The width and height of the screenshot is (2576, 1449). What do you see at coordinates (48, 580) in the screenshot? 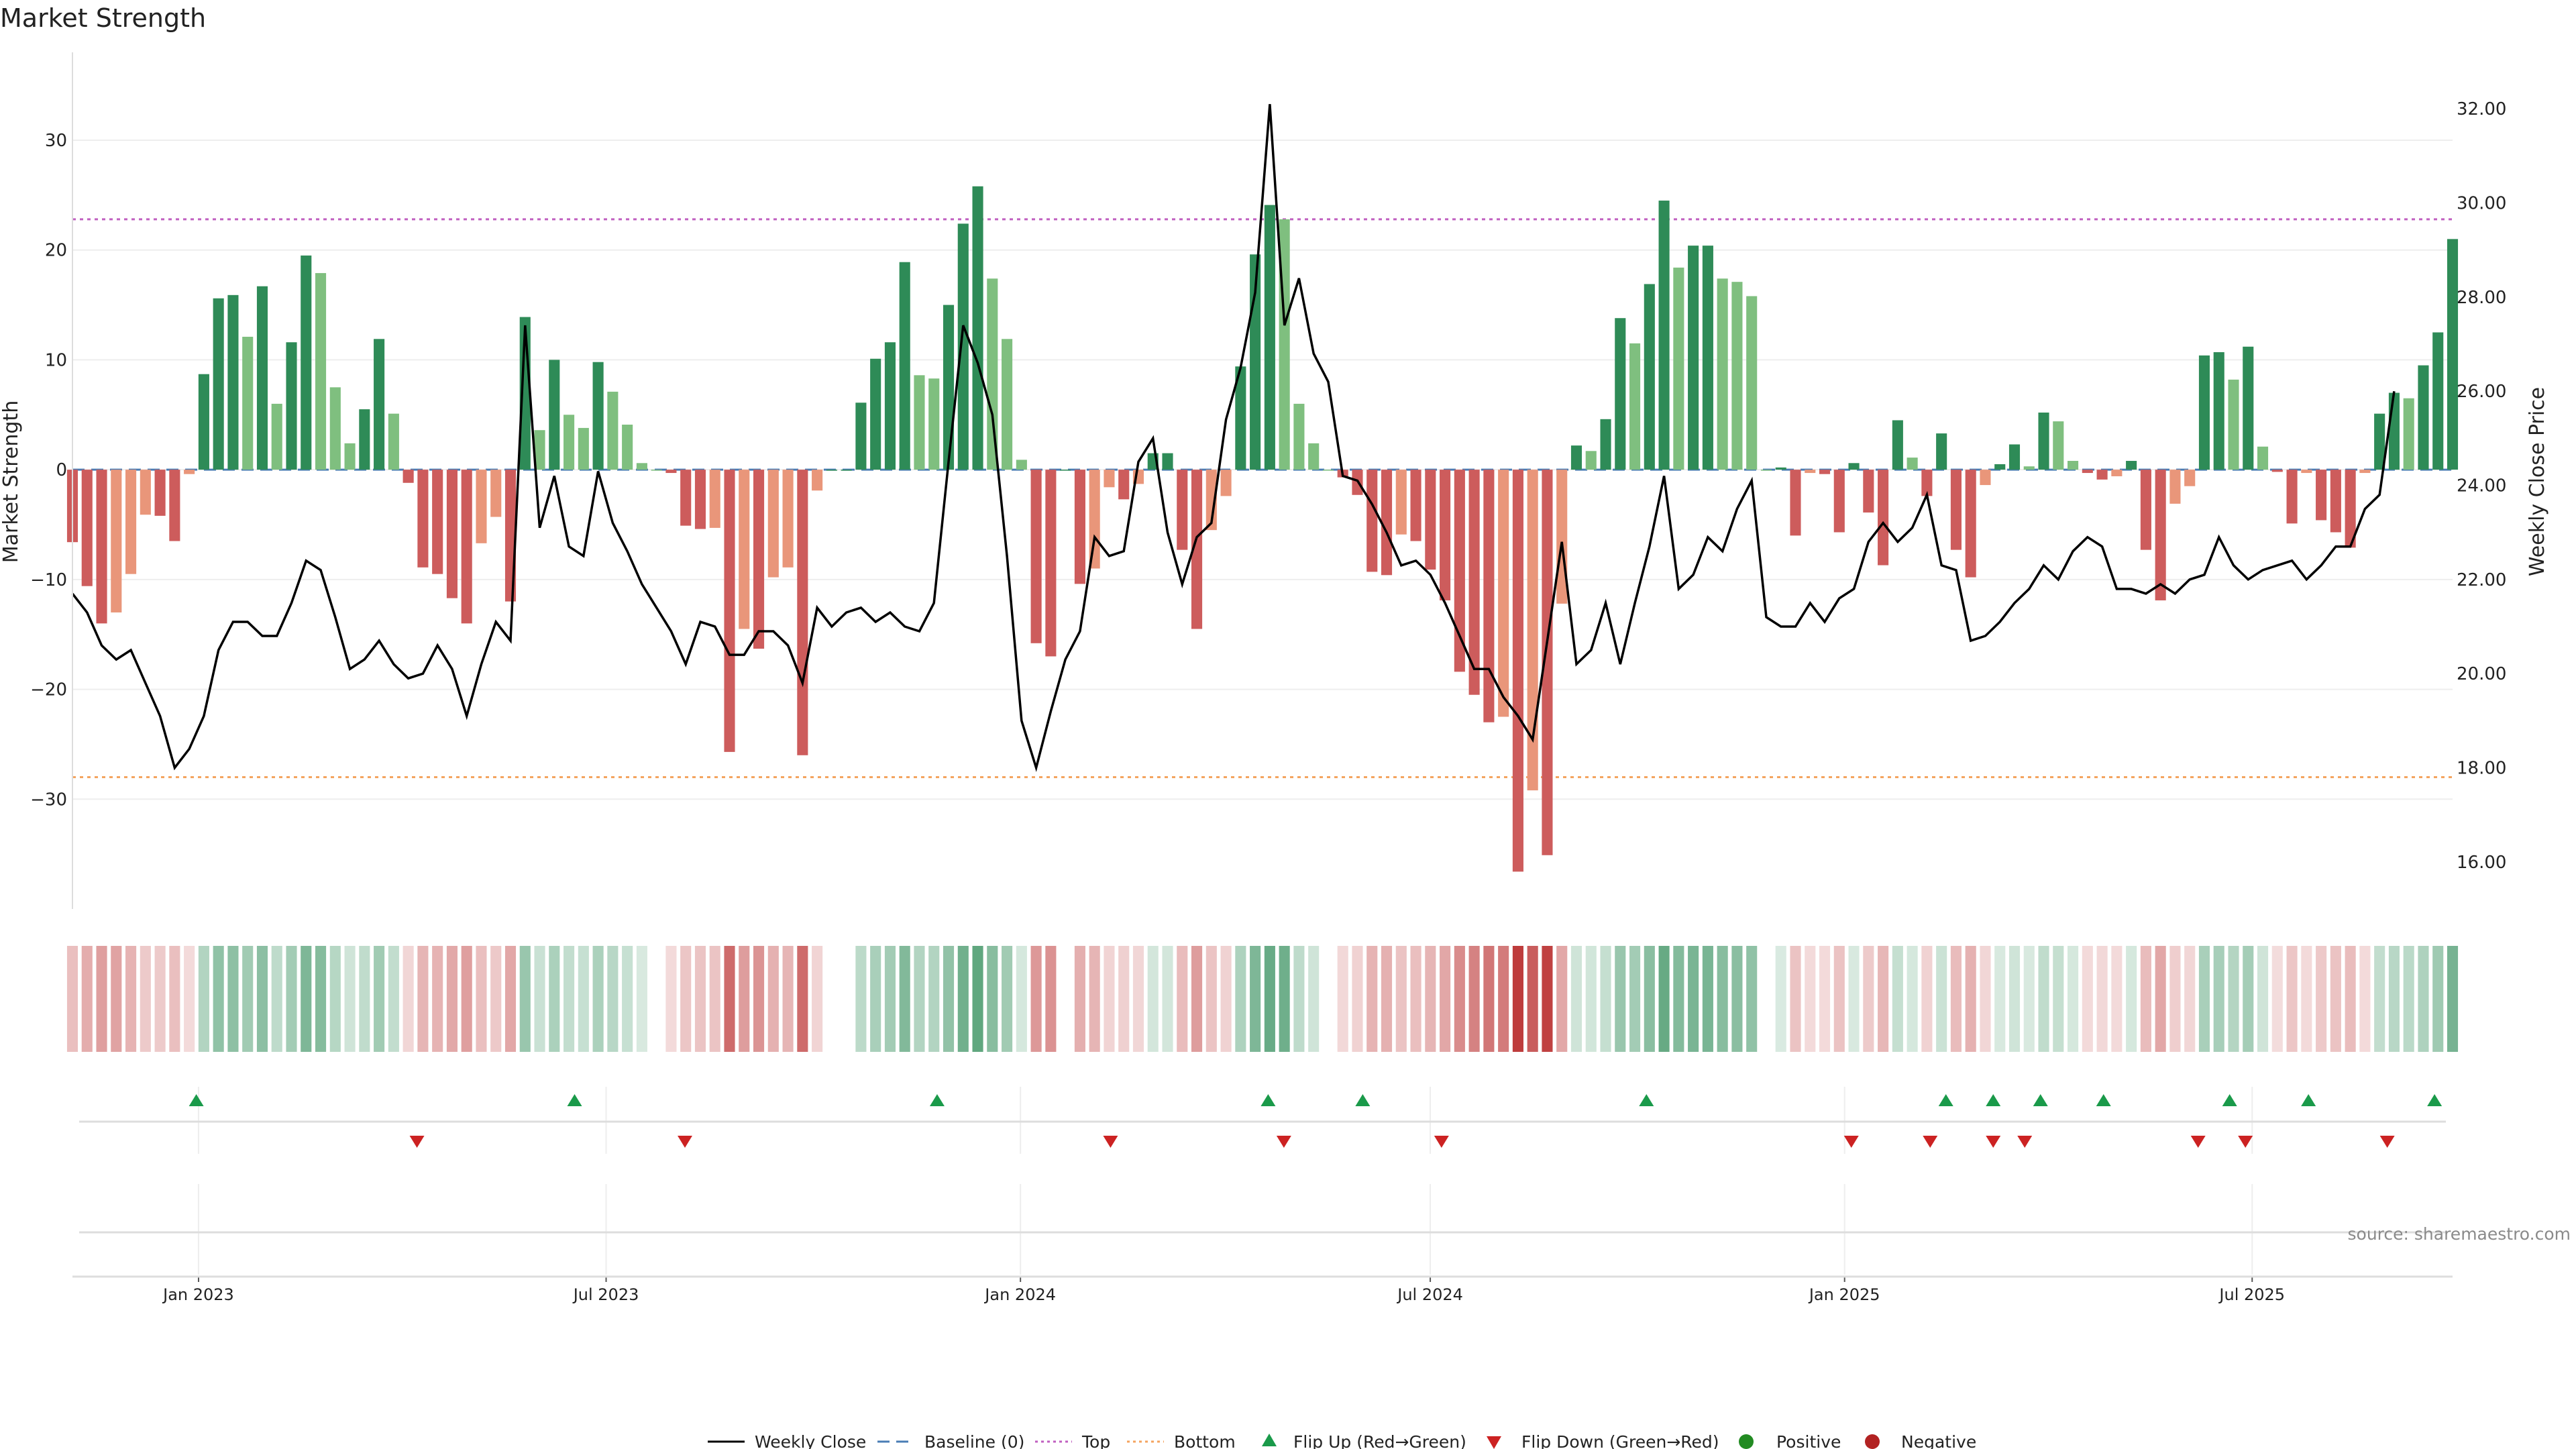
I see `left-y-tick-label: −10` at bounding box center [48, 580].